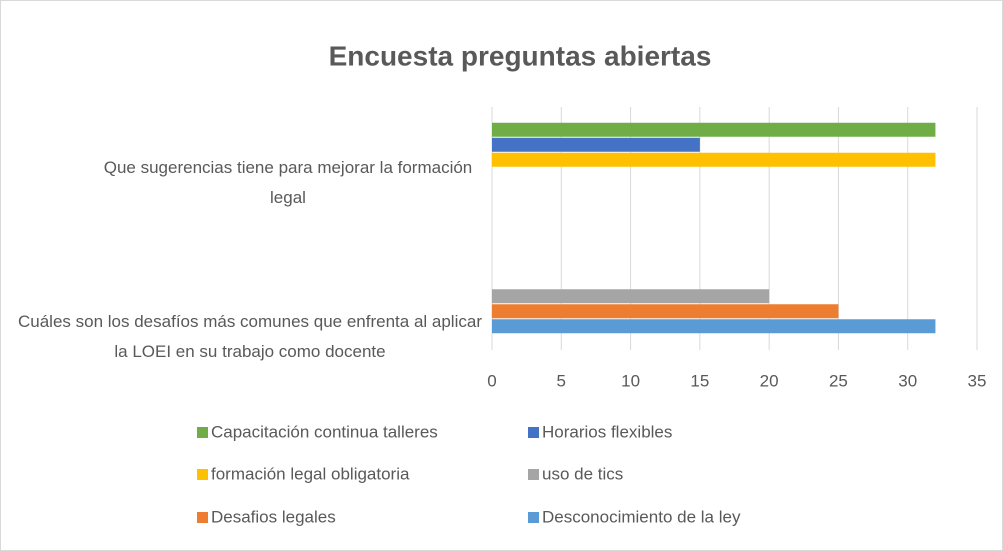 Image resolution: width=1003 pixels, height=551 pixels. What do you see at coordinates (310, 473) in the screenshot?
I see `legend-label: formación legal obligatoria` at bounding box center [310, 473].